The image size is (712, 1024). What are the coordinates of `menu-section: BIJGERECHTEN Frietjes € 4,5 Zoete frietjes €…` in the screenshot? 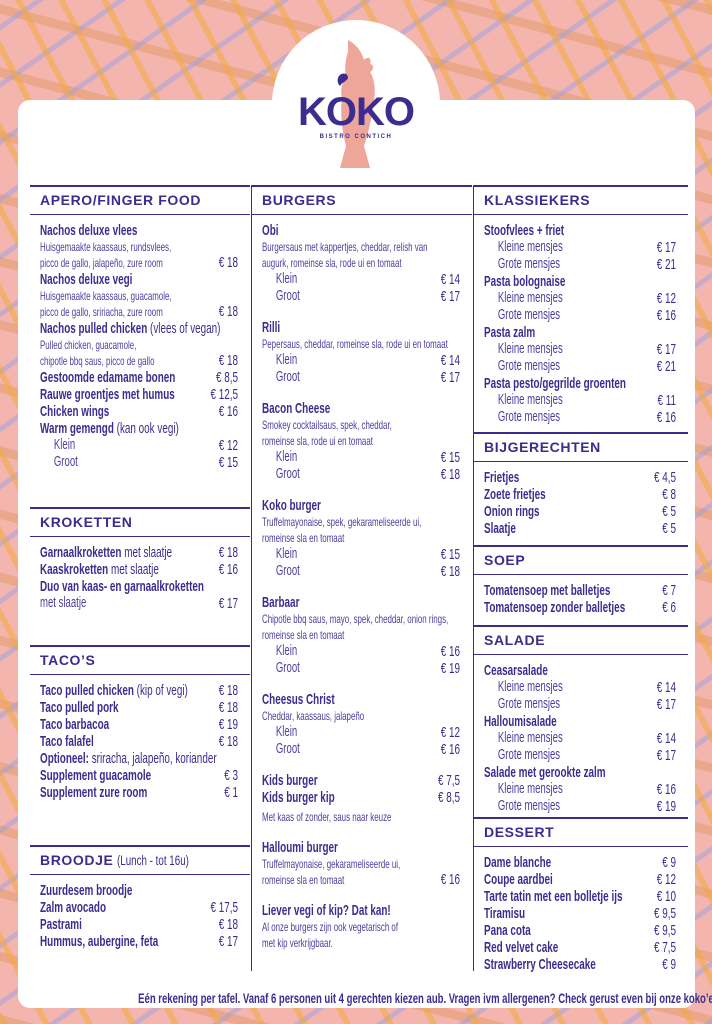 It's located at (581, 484).